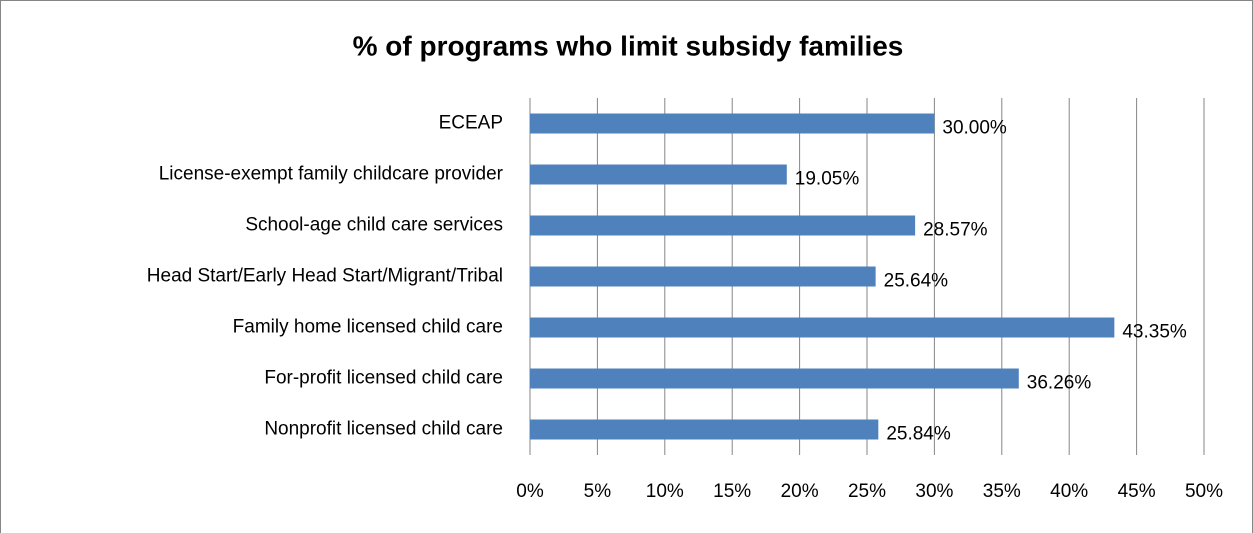  Describe the element at coordinates (867, 491) in the screenshot. I see `x-tick-label: 25%` at that location.